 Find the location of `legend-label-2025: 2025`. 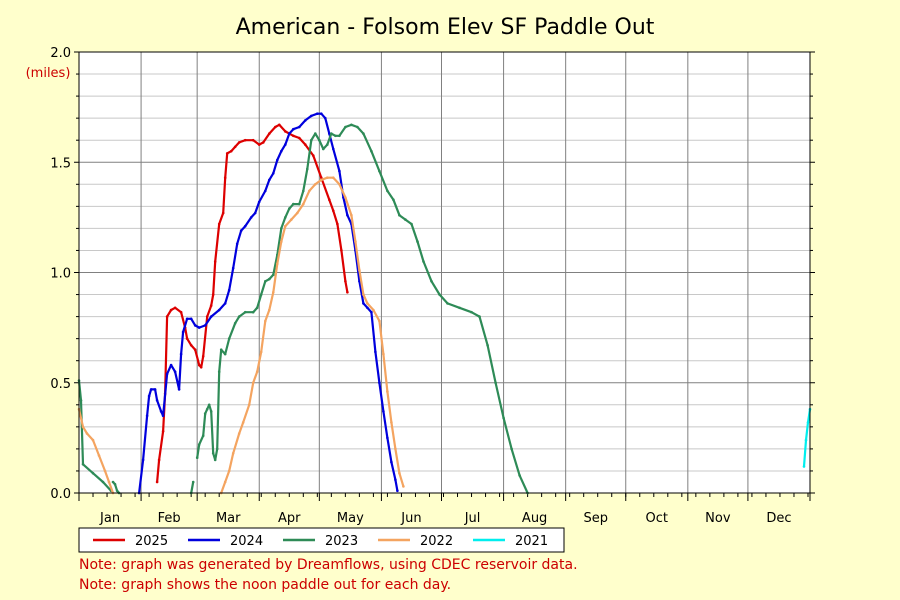

legend-label-2025: 2025 is located at coordinates (151, 541).